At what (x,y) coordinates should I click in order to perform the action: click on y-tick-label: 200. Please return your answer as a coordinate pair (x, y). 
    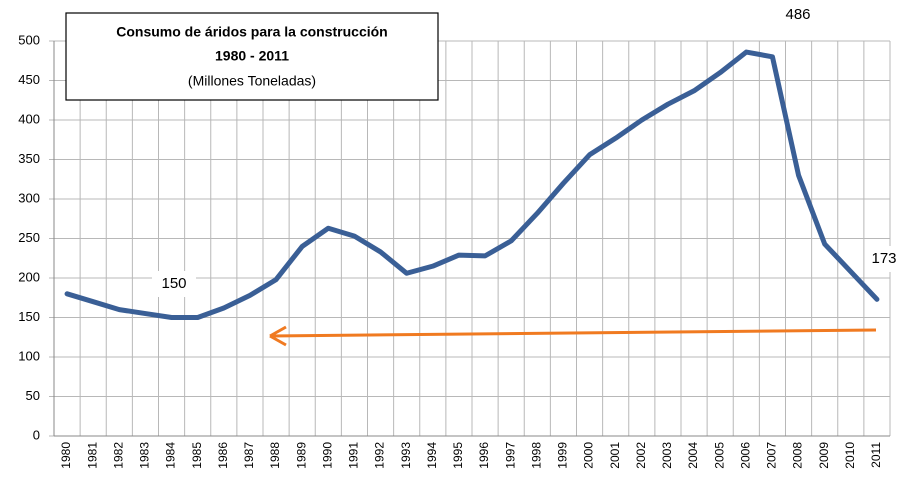
    Looking at the image, I should click on (29, 276).